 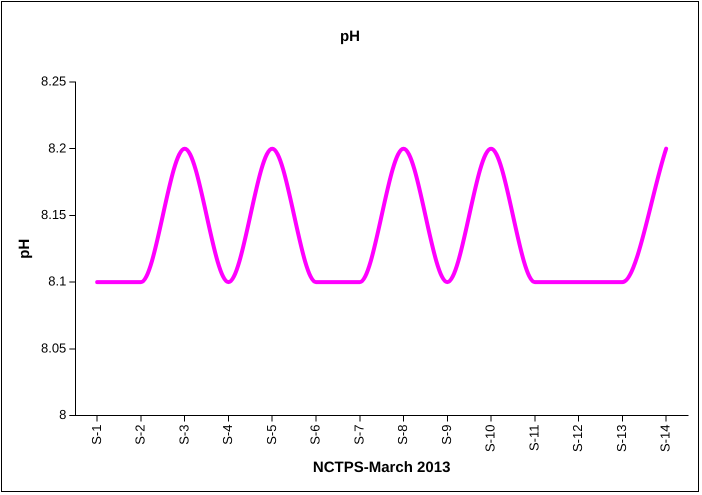 I want to click on x-tick-label: S-12, so click(x=578, y=438).